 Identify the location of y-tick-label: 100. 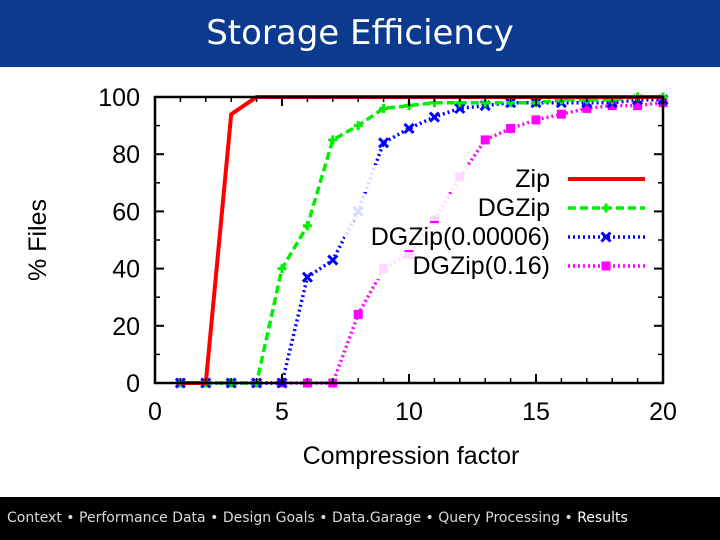
(119, 98).